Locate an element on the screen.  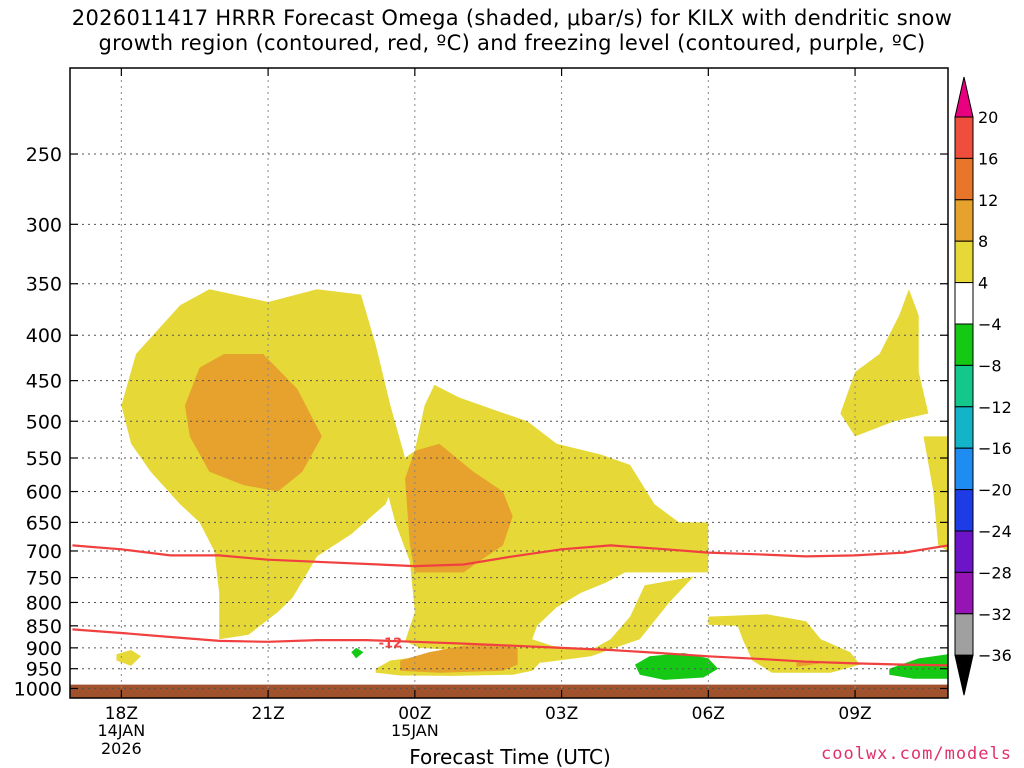
y-tick-label-750: 750 is located at coordinates (44, 579).